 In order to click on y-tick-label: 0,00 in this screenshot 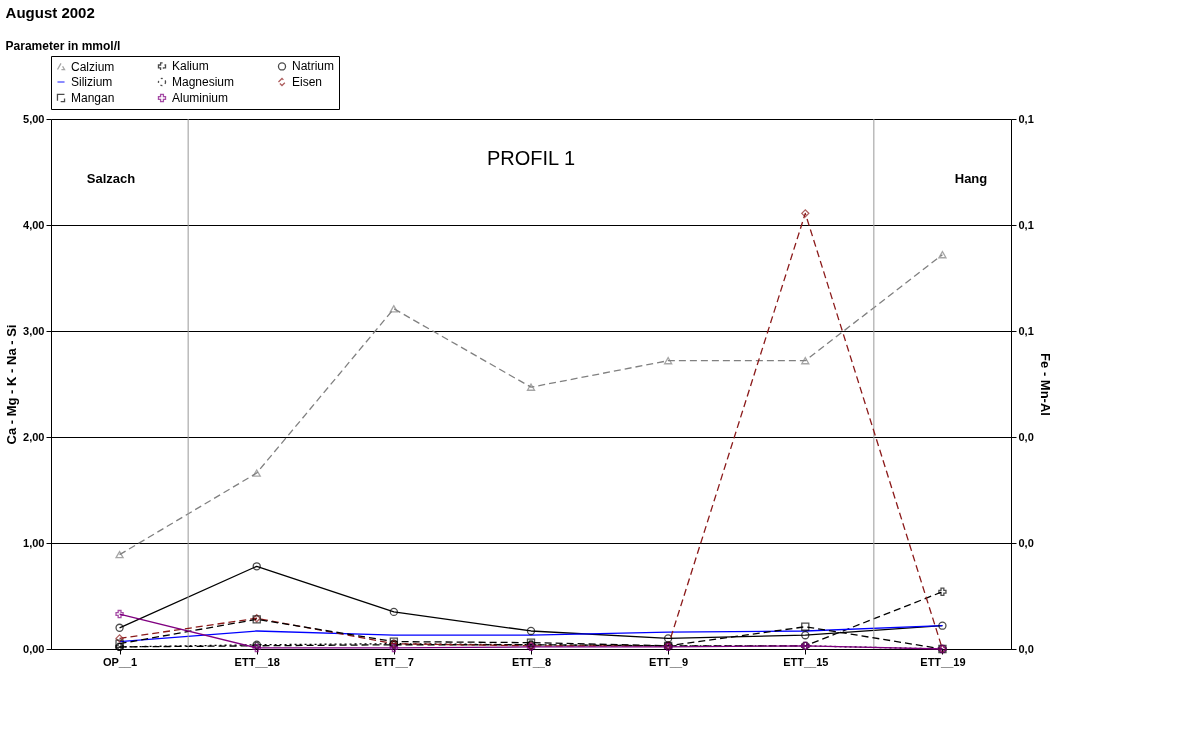, I will do `click(34, 648)`.